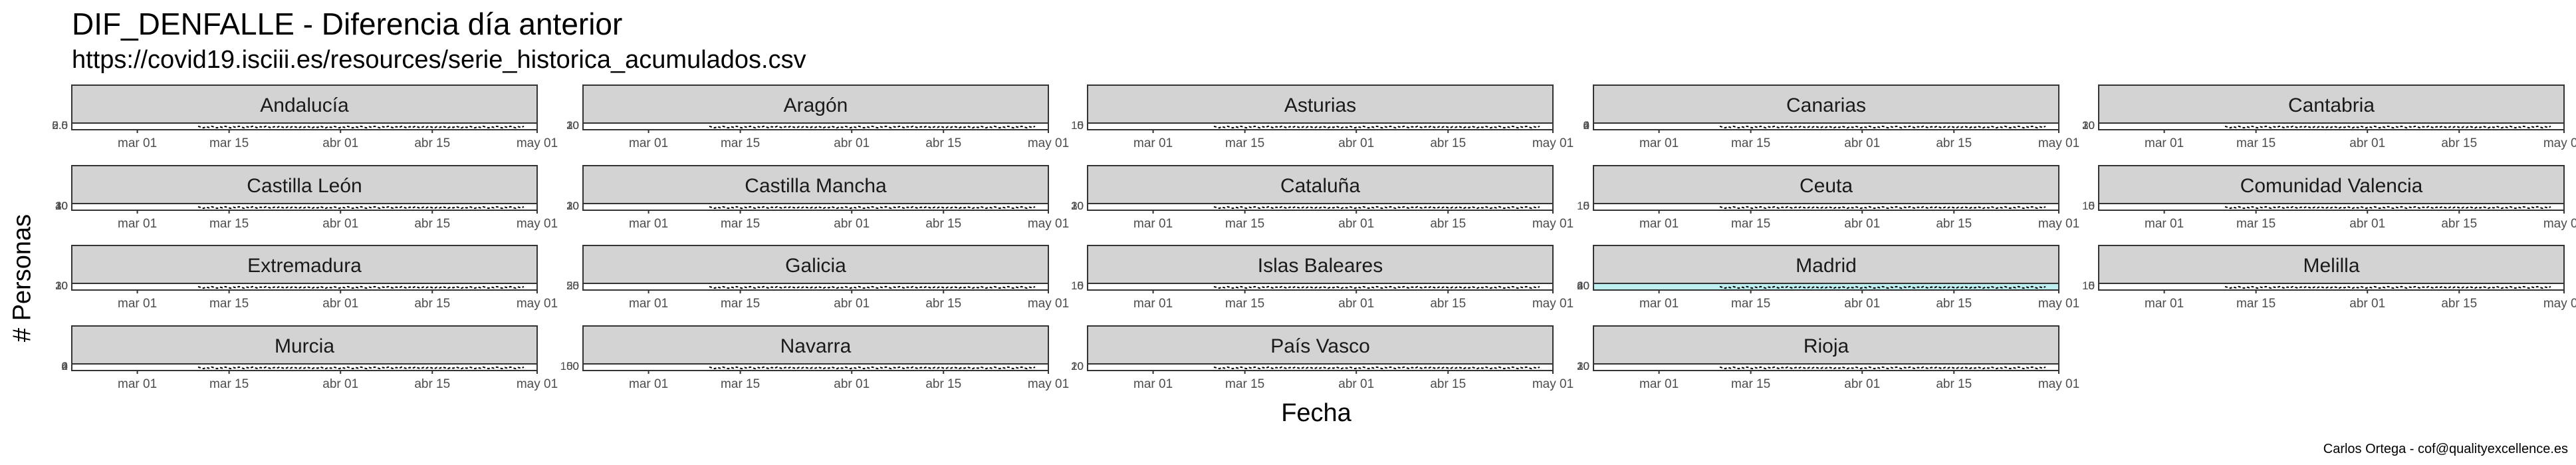 The width and height of the screenshot is (2576, 465). I want to click on facet-label: Murcia, so click(304, 346).